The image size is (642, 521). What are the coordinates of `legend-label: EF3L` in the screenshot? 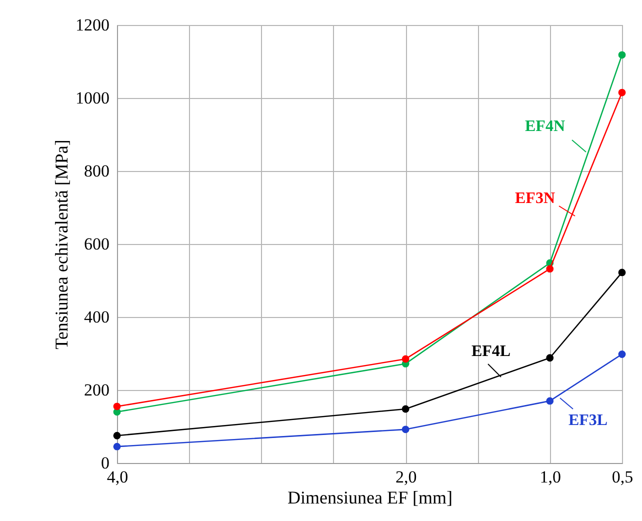 It's located at (588, 420).